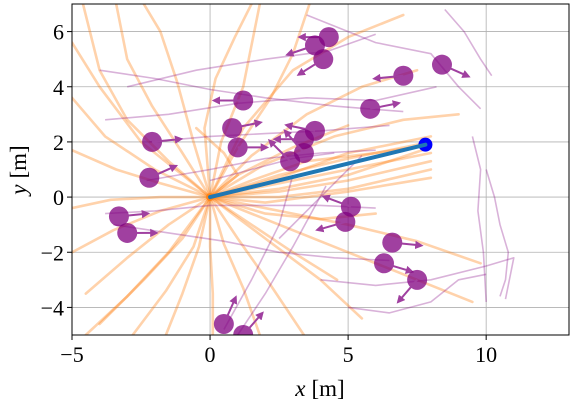 The image size is (574, 406). What do you see at coordinates (348, 354) in the screenshot?
I see `x-tick-label: 5` at bounding box center [348, 354].